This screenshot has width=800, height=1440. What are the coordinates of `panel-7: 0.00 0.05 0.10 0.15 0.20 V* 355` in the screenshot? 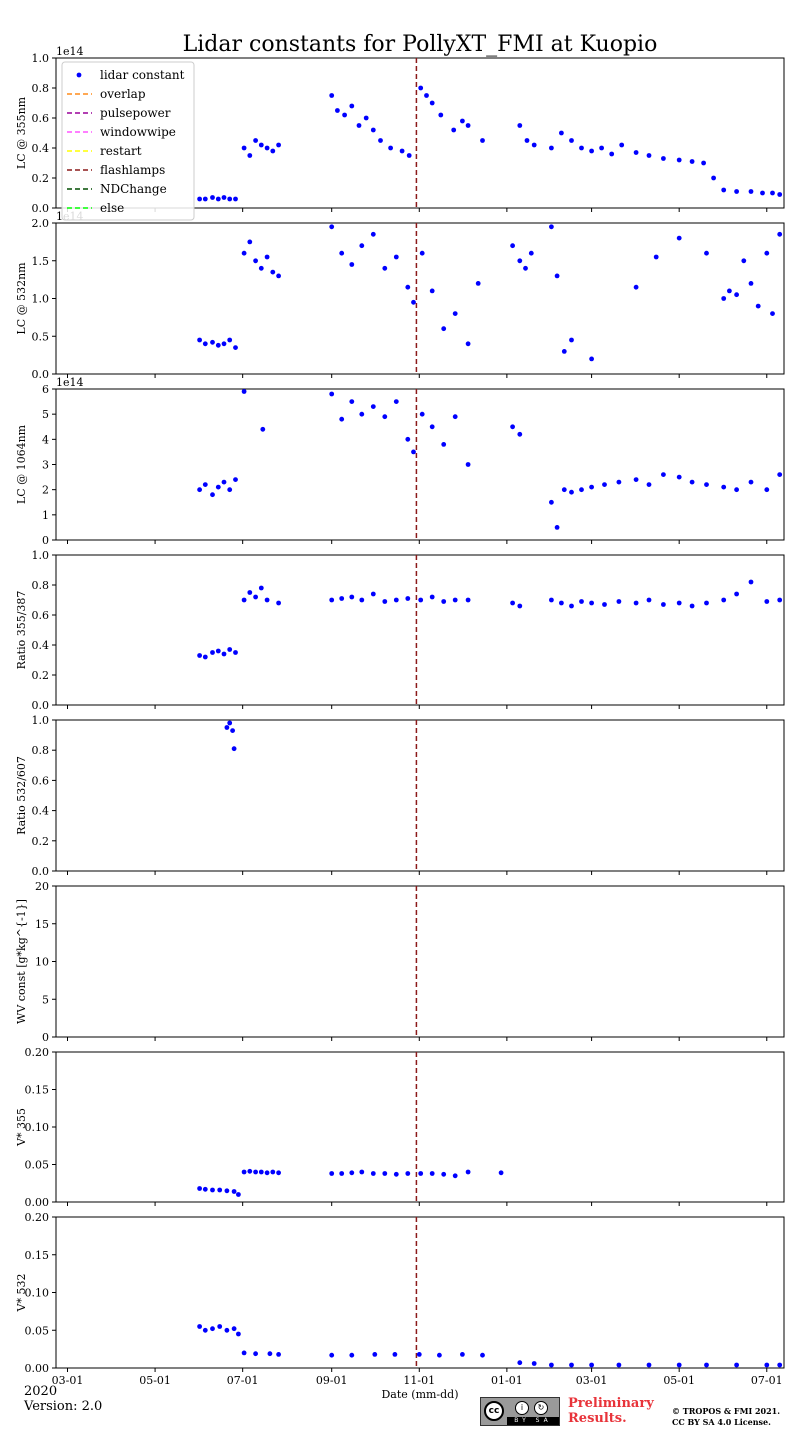 It's located at (400, 1127).